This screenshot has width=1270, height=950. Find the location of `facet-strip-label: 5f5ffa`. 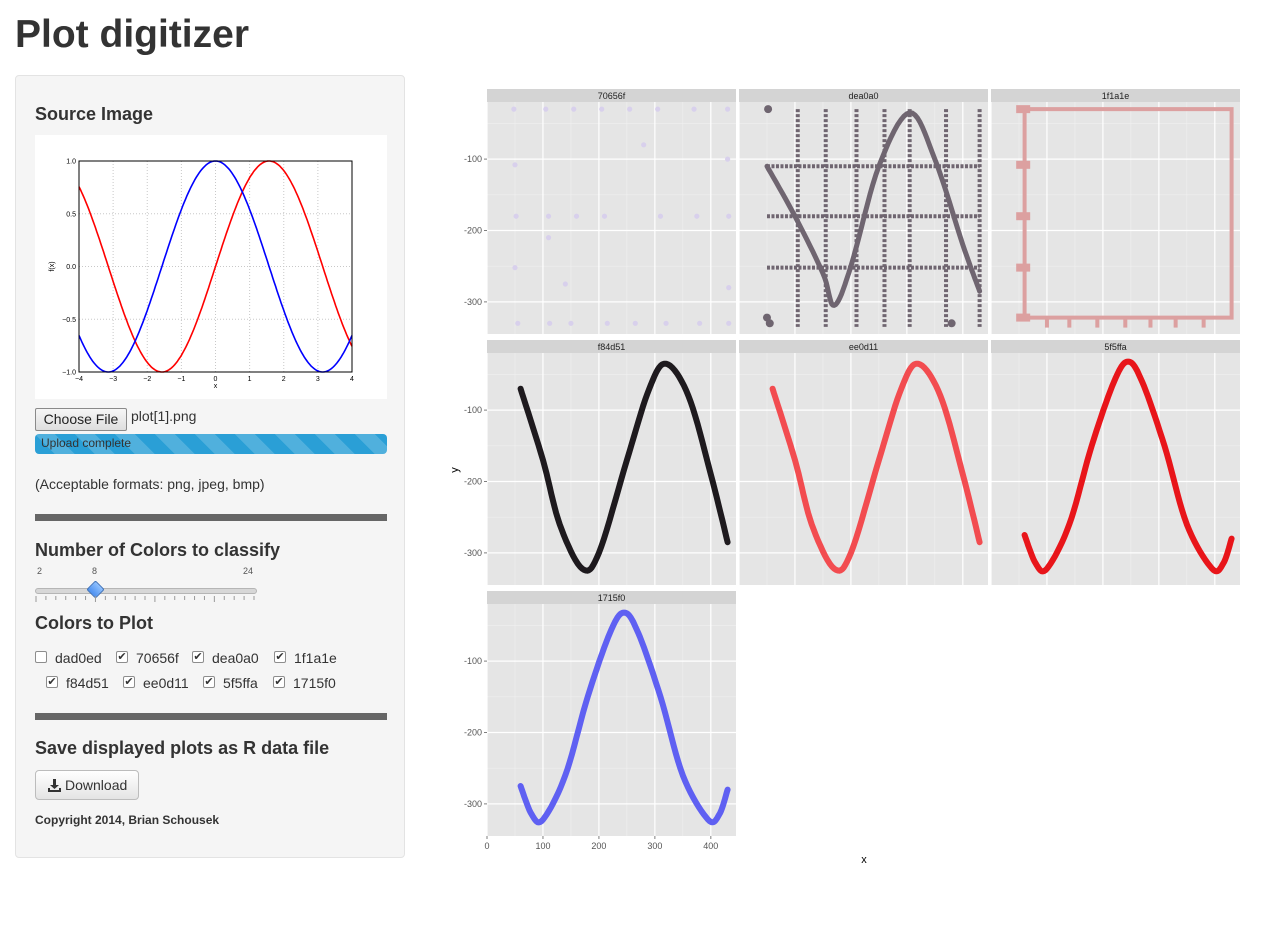

facet-strip-label: 5f5ffa is located at coordinates (1115, 347).